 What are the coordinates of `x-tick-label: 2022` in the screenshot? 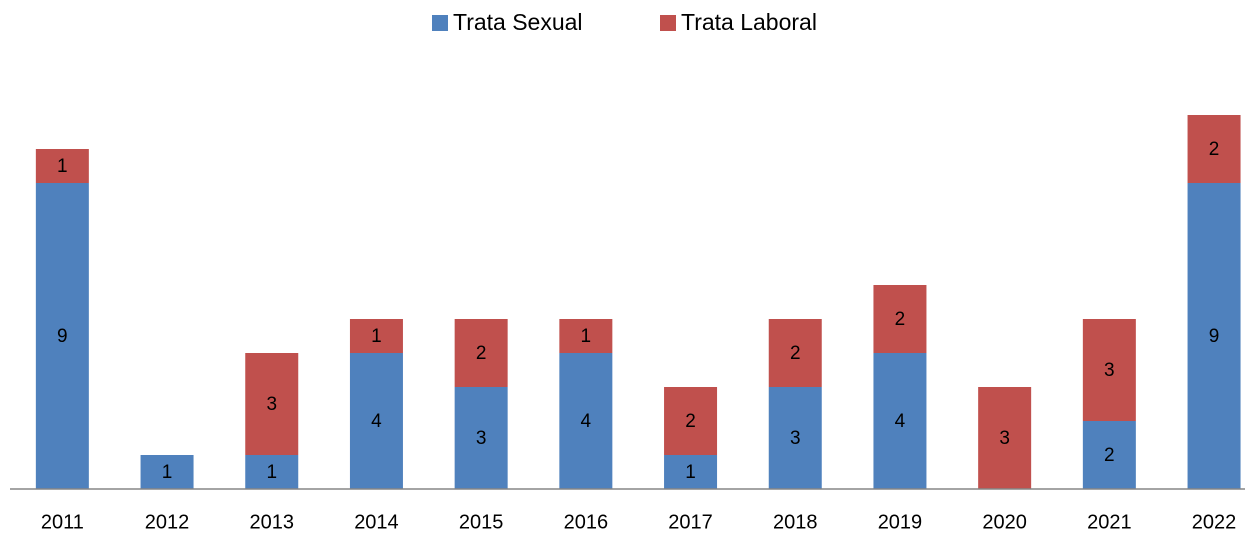 It's located at (1214, 522).